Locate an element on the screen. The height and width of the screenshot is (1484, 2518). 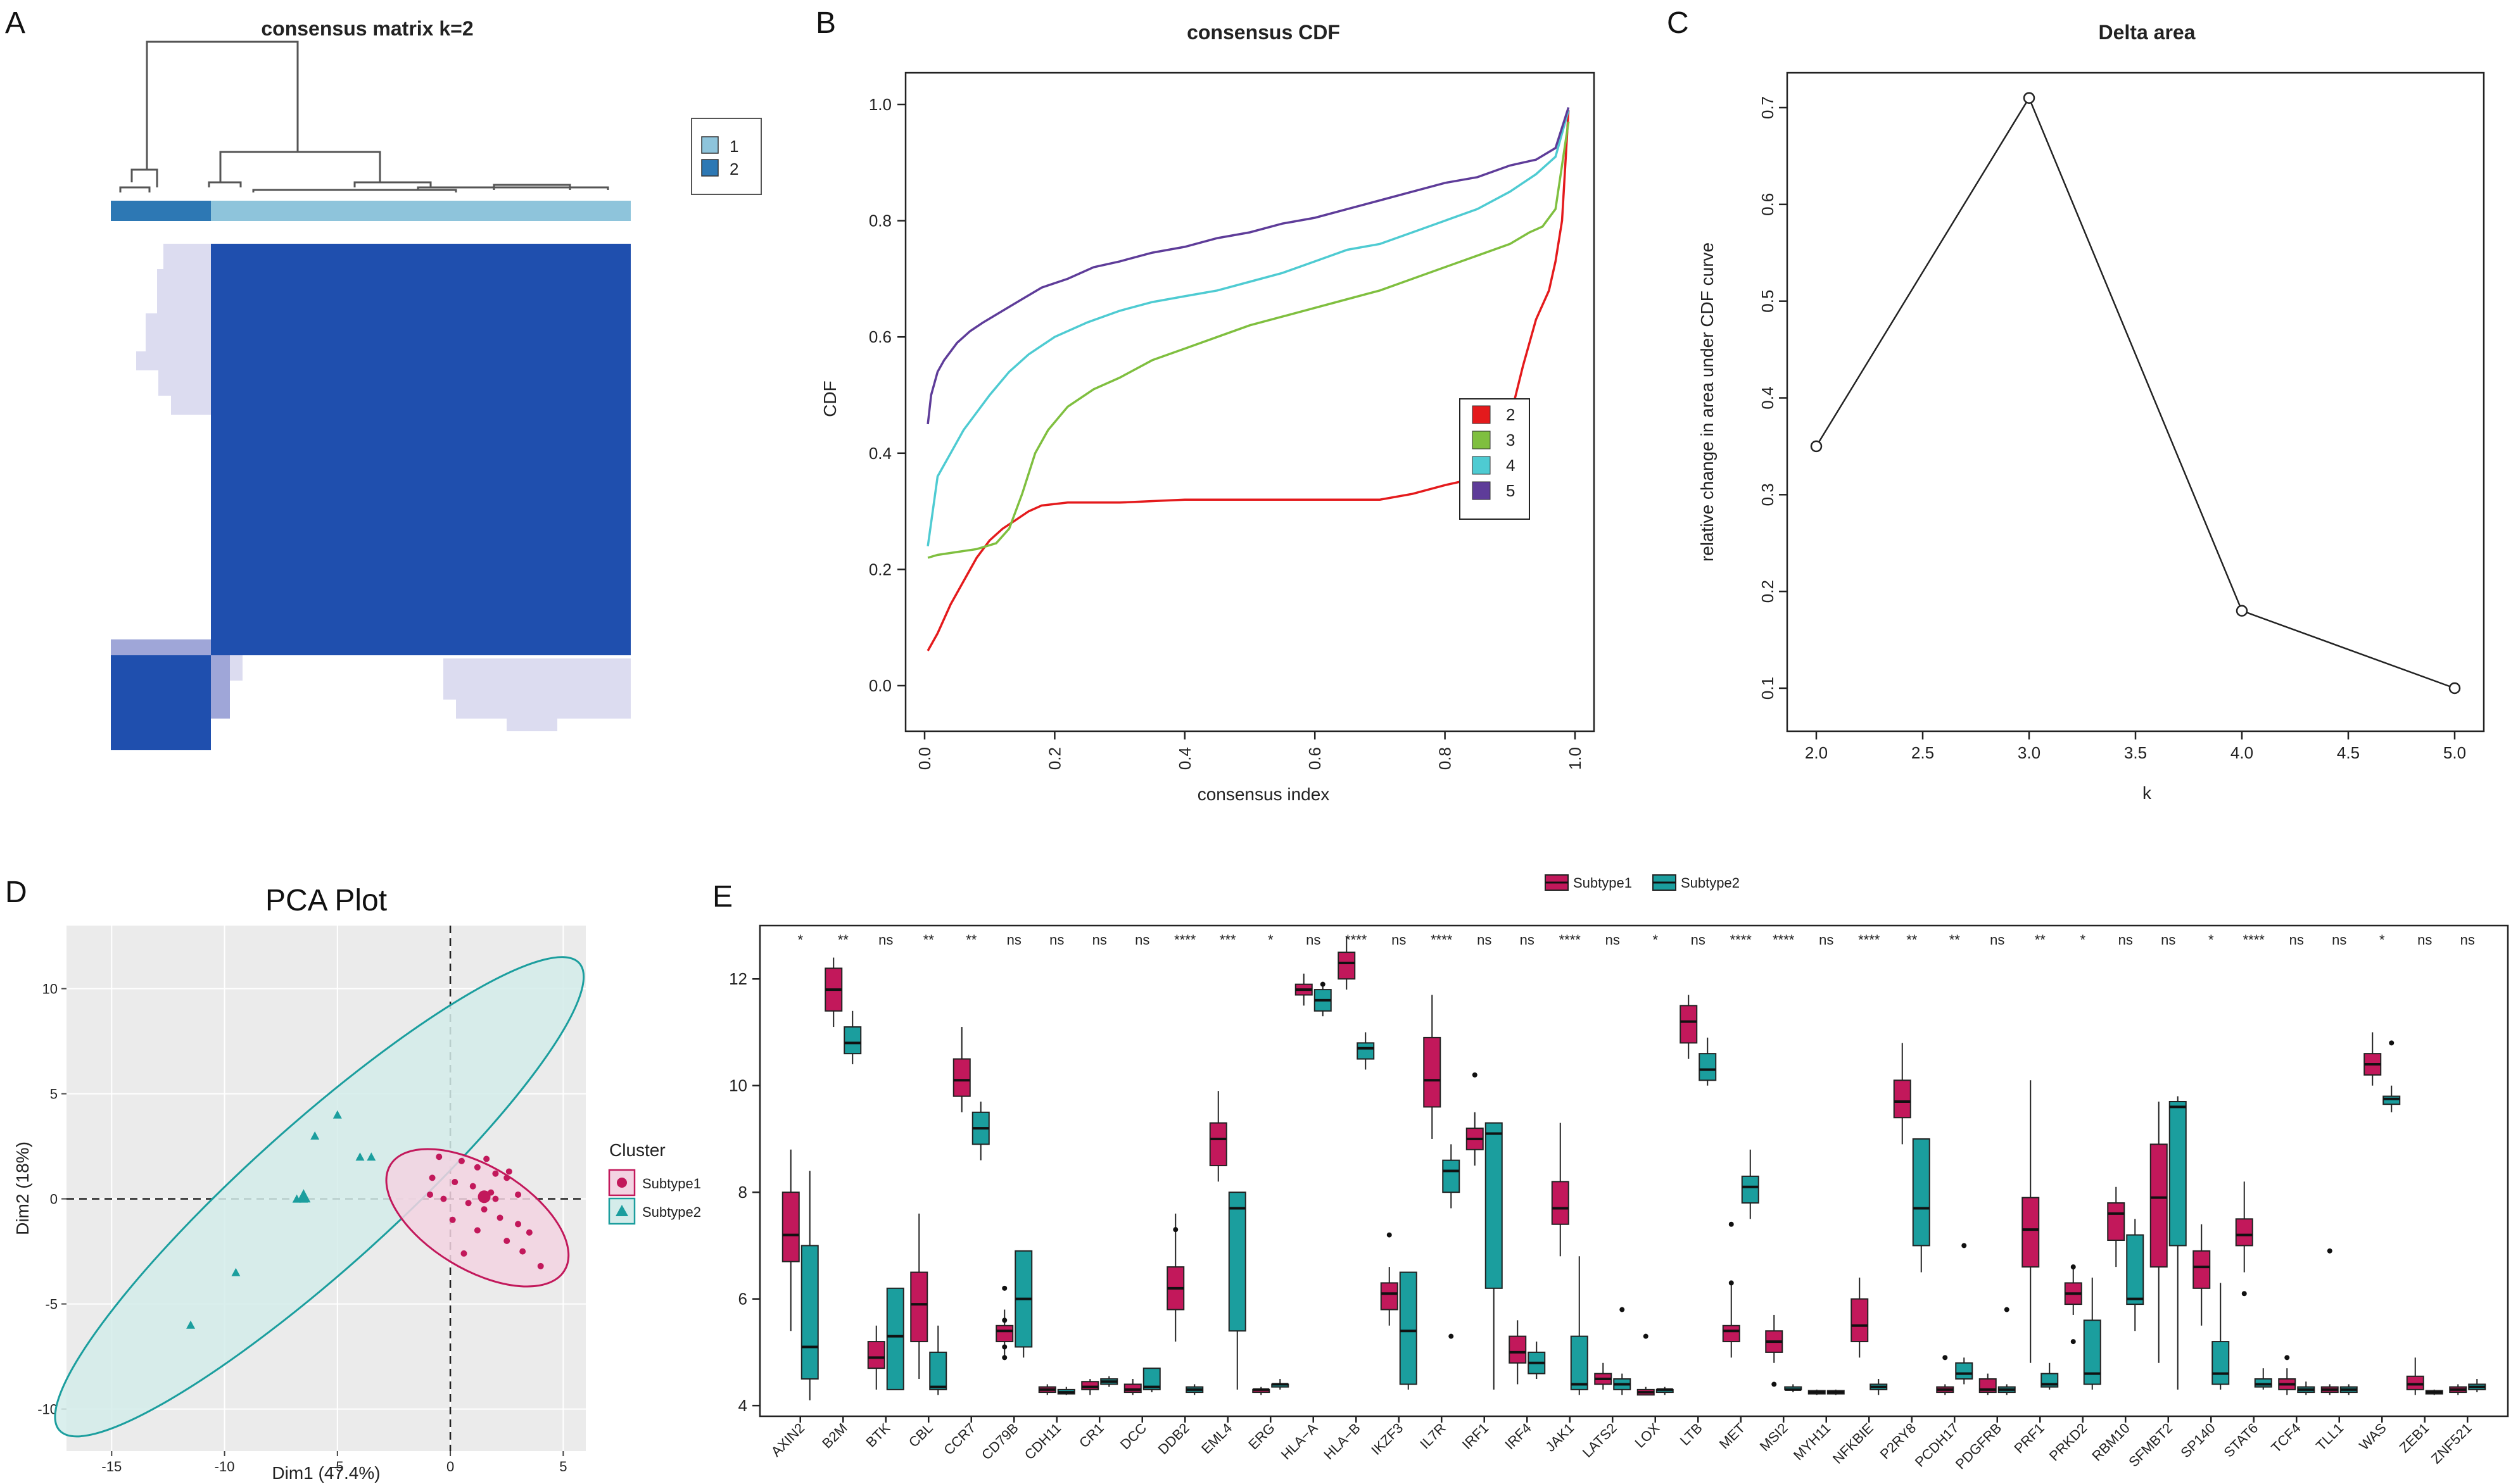
heatmap-title: consensus matrix k=2 is located at coordinates (367, 28).